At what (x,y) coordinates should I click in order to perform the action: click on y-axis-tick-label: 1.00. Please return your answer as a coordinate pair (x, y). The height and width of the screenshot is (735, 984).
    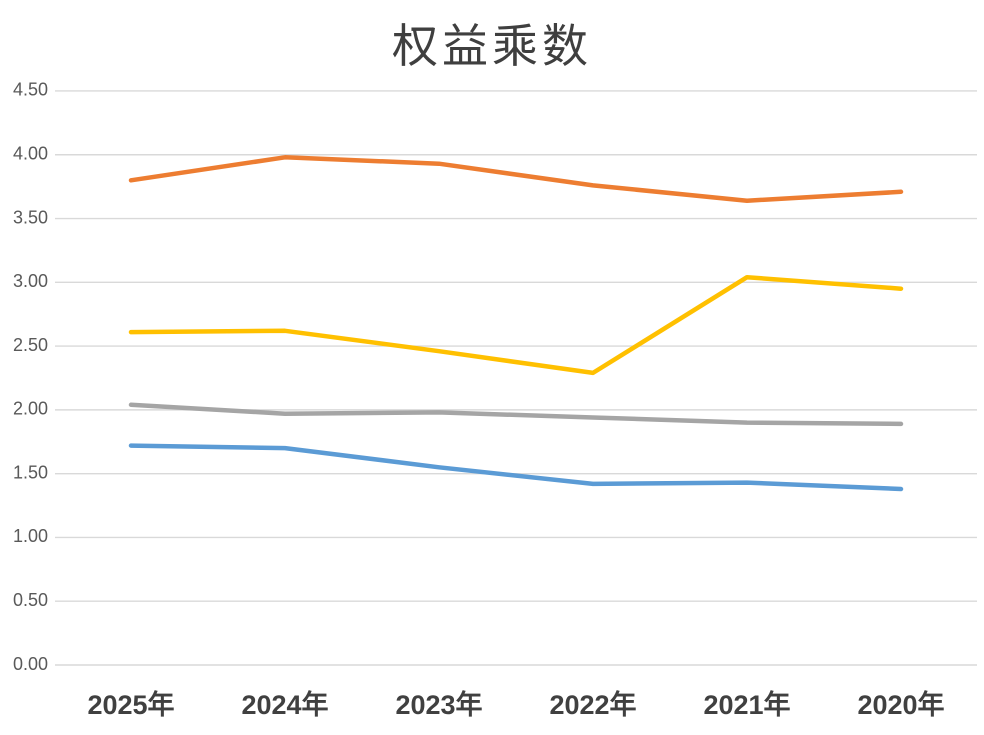
    Looking at the image, I should click on (30, 536).